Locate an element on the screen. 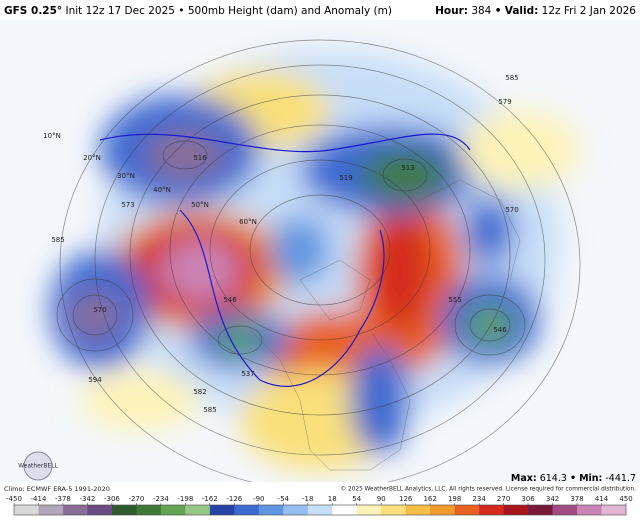  colorbar-tick-label: 126 is located at coordinates (406, 499).